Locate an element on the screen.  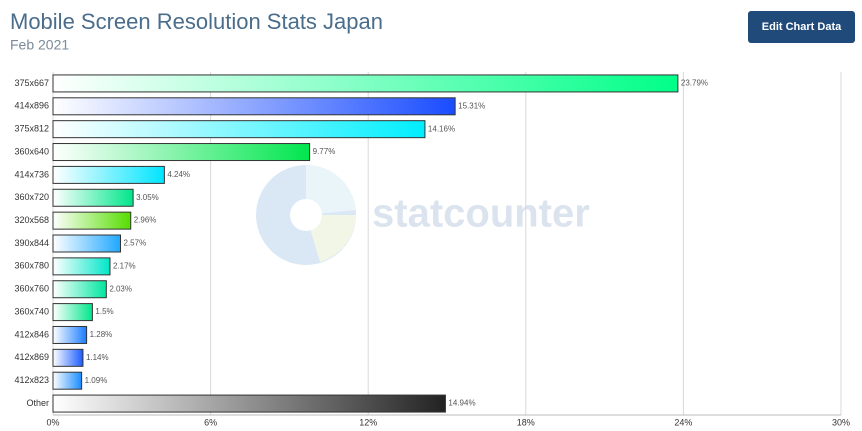
value-label: 15.31% is located at coordinates (471, 105).